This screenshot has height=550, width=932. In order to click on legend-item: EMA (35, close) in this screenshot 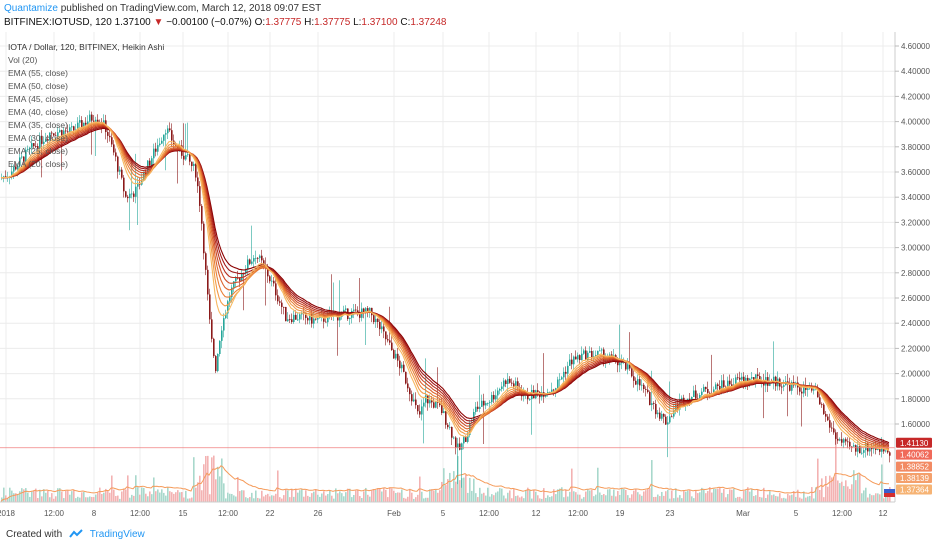, I will do `click(38, 125)`.